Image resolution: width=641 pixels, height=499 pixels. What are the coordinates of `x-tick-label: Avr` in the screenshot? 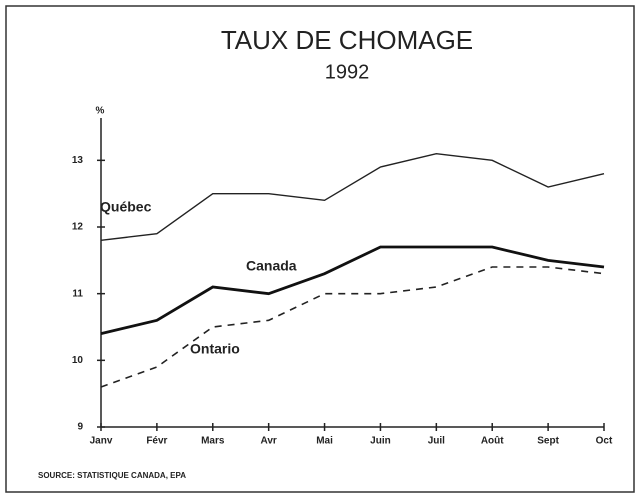 It's located at (269, 441).